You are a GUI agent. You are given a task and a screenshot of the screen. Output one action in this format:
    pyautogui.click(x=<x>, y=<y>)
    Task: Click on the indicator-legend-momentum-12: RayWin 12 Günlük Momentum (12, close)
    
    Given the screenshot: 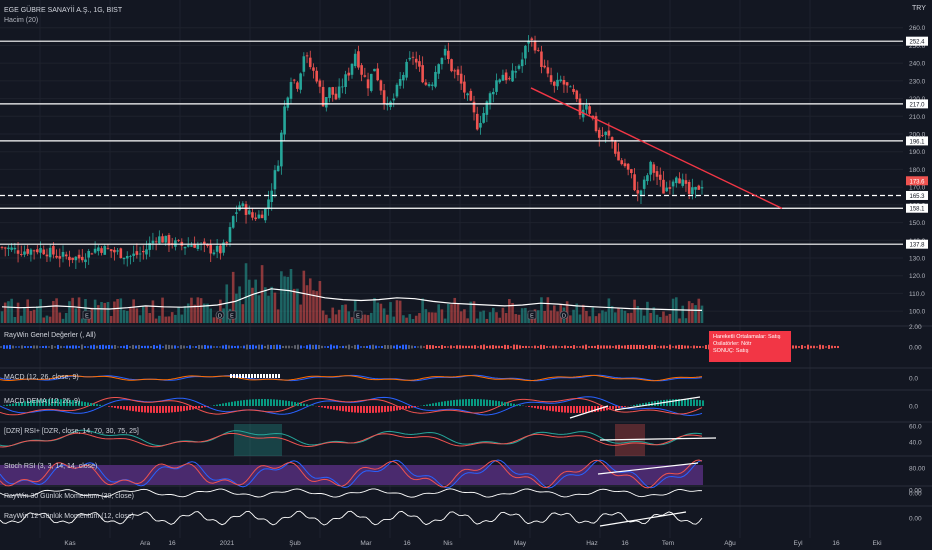 What is the action you would take?
    pyautogui.click(x=69, y=516)
    